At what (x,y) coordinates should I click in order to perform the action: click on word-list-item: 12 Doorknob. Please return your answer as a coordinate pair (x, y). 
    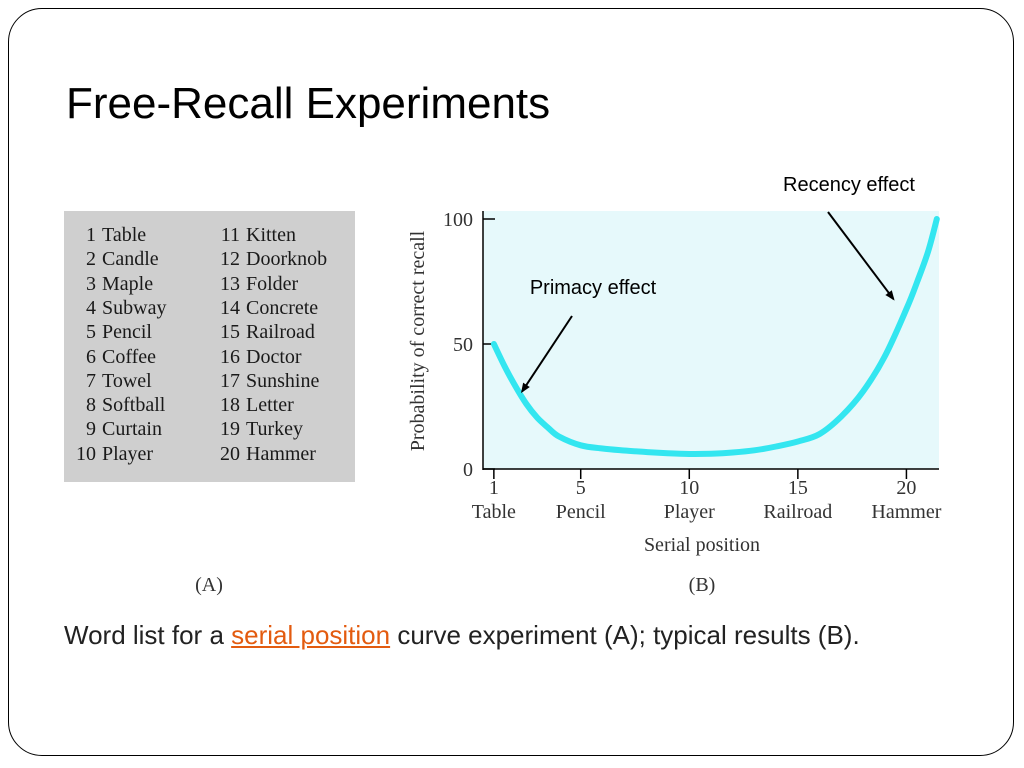
    Looking at the image, I should click on (271, 259).